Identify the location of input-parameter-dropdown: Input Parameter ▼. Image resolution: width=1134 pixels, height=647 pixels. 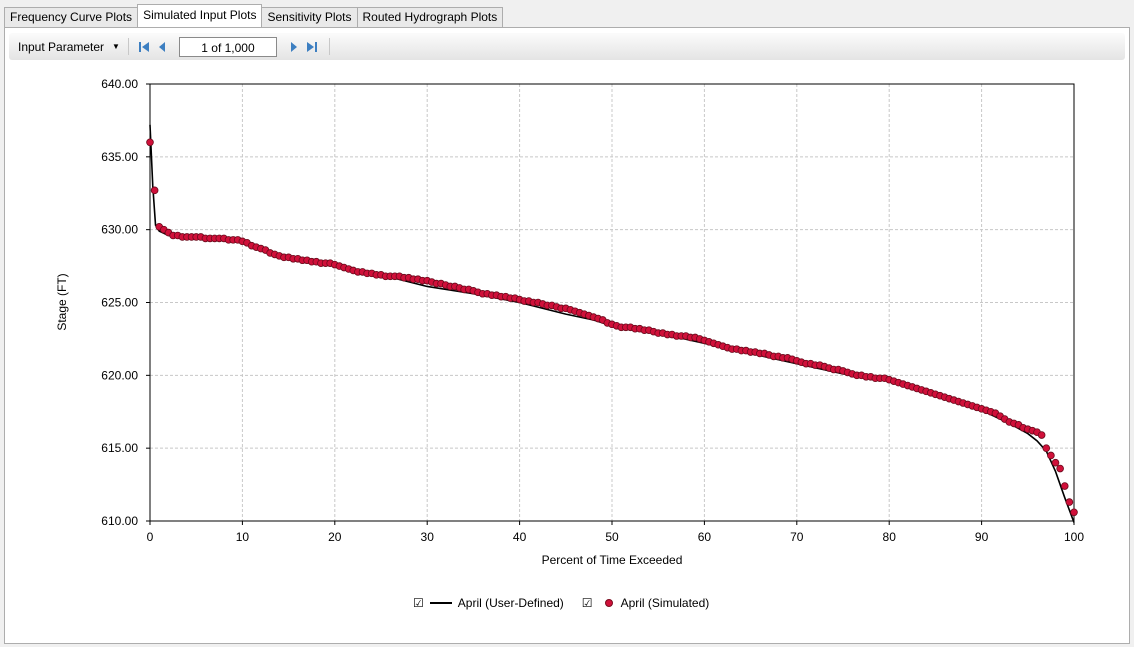
(69, 47).